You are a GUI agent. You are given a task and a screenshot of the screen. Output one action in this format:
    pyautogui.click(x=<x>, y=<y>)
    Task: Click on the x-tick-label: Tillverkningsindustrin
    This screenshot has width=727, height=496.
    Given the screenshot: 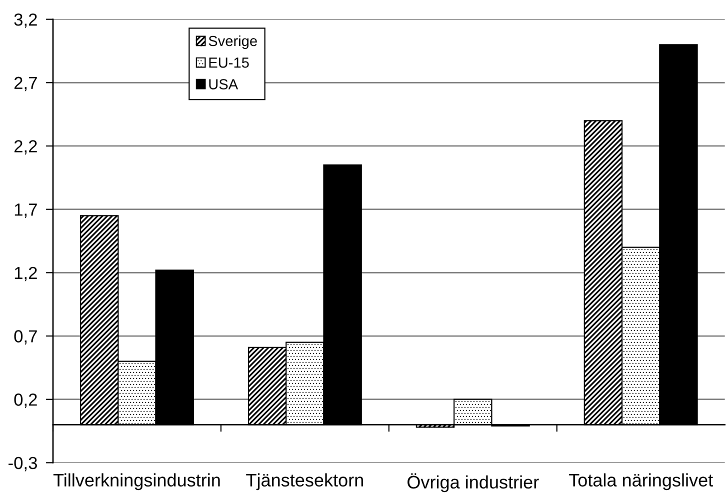 What is the action you would take?
    pyautogui.click(x=136, y=481)
    